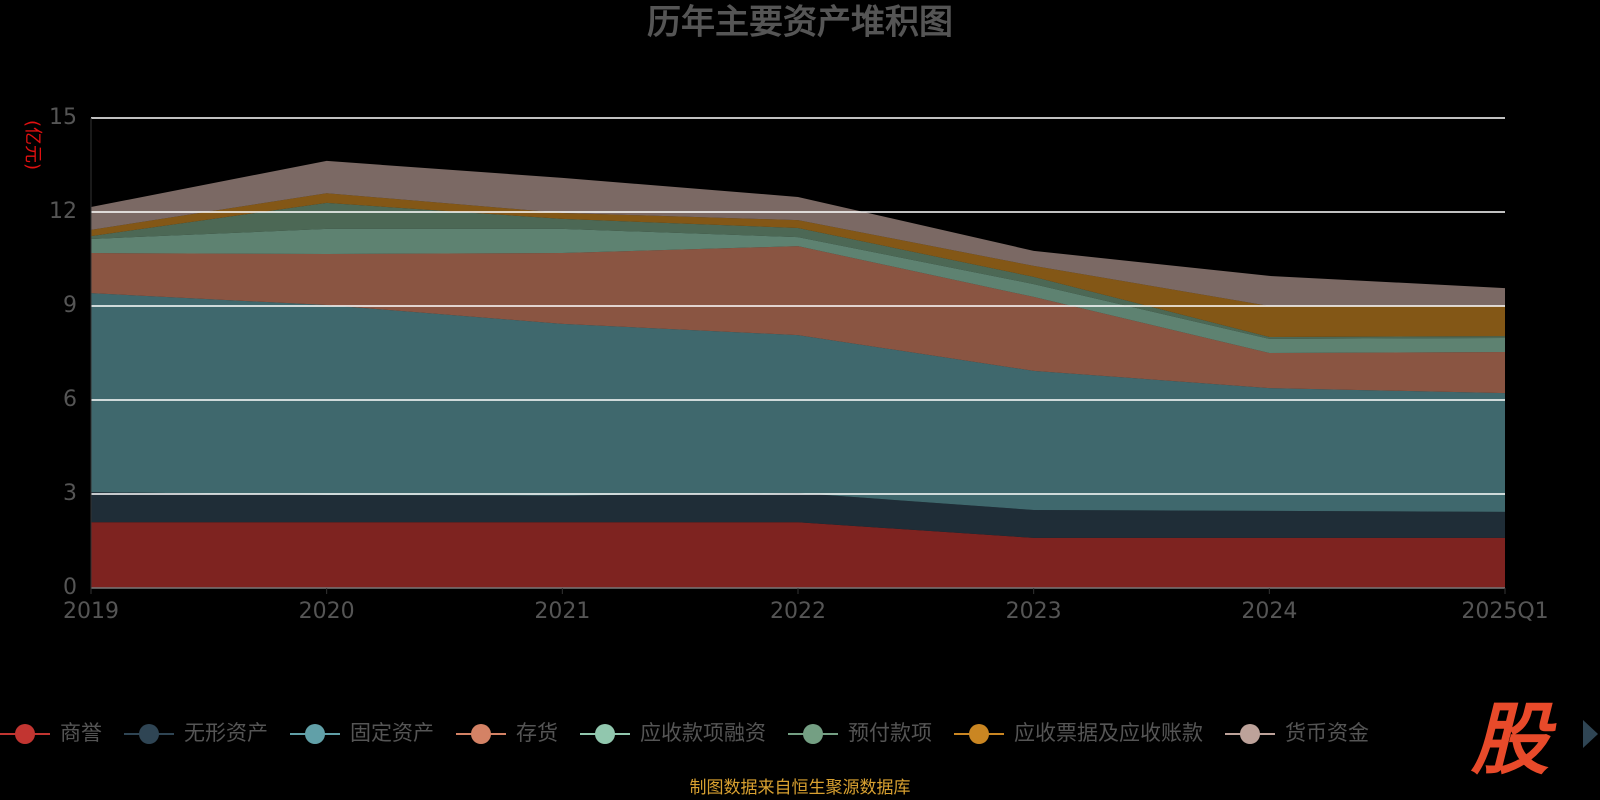 The width and height of the screenshot is (1600, 800). What do you see at coordinates (890, 733) in the screenshot?
I see `legend-label: 预付款项` at bounding box center [890, 733].